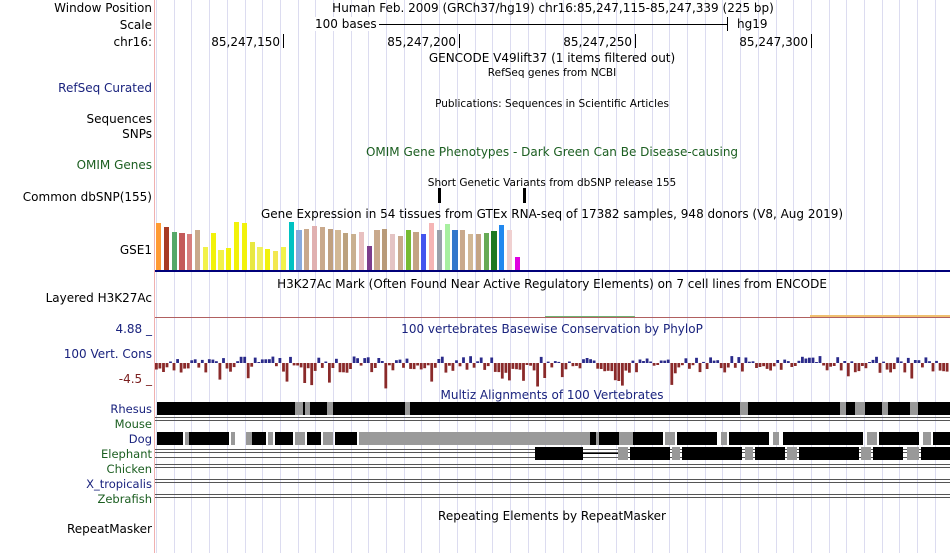  What do you see at coordinates (114, 165) in the screenshot?
I see `omim-genes-label: OMIM Genes` at bounding box center [114, 165].